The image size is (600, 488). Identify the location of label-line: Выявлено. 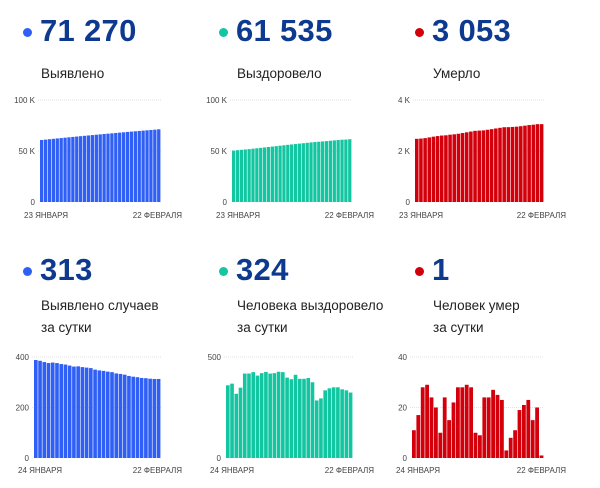
(73, 73).